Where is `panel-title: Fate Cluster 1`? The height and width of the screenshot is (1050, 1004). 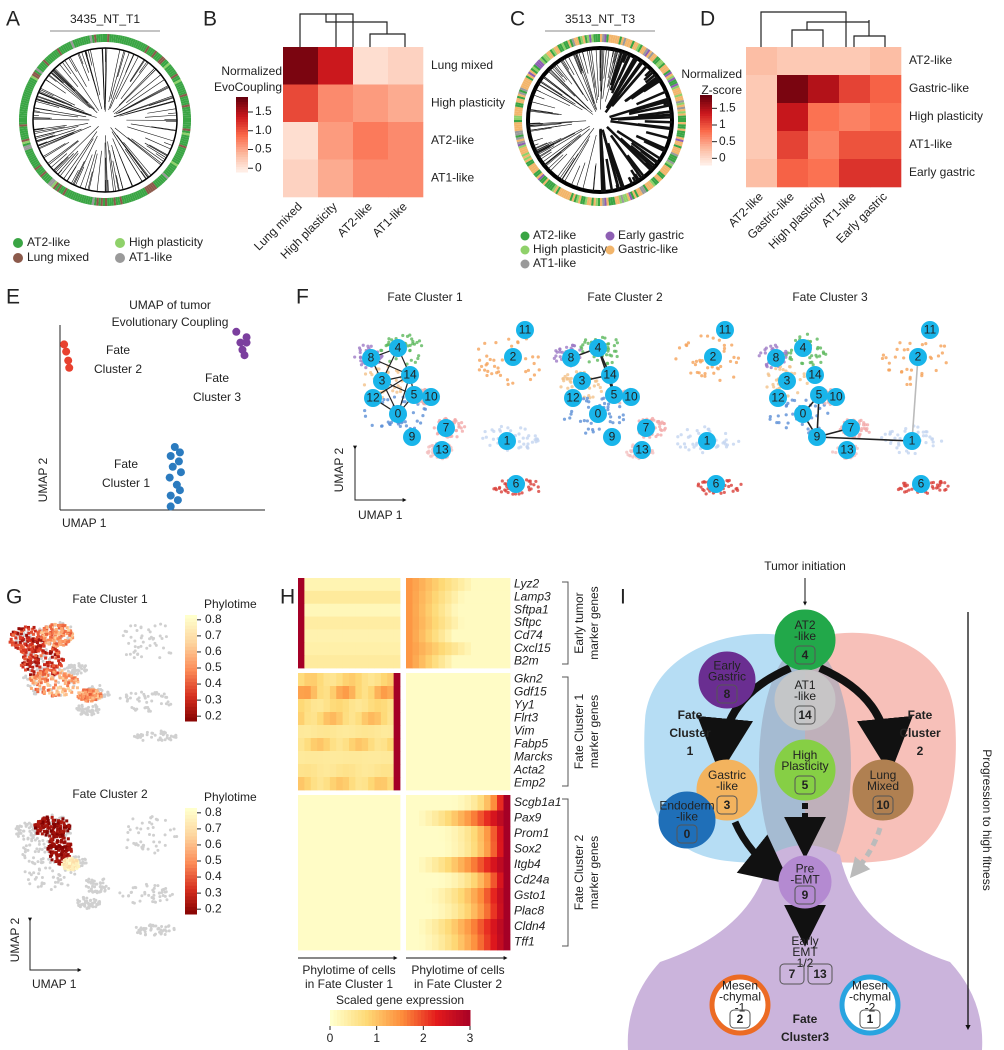
panel-title: Fate Cluster 1 is located at coordinates (425, 297).